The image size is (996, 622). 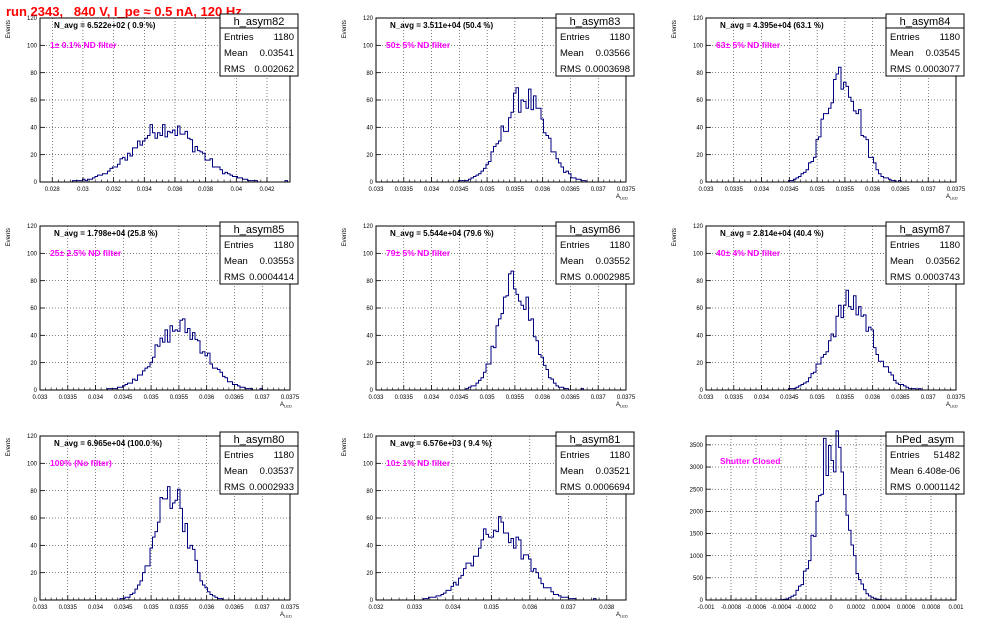 What do you see at coordinates (925, 230) in the screenshot?
I see `stats-title: h_asym87` at bounding box center [925, 230].